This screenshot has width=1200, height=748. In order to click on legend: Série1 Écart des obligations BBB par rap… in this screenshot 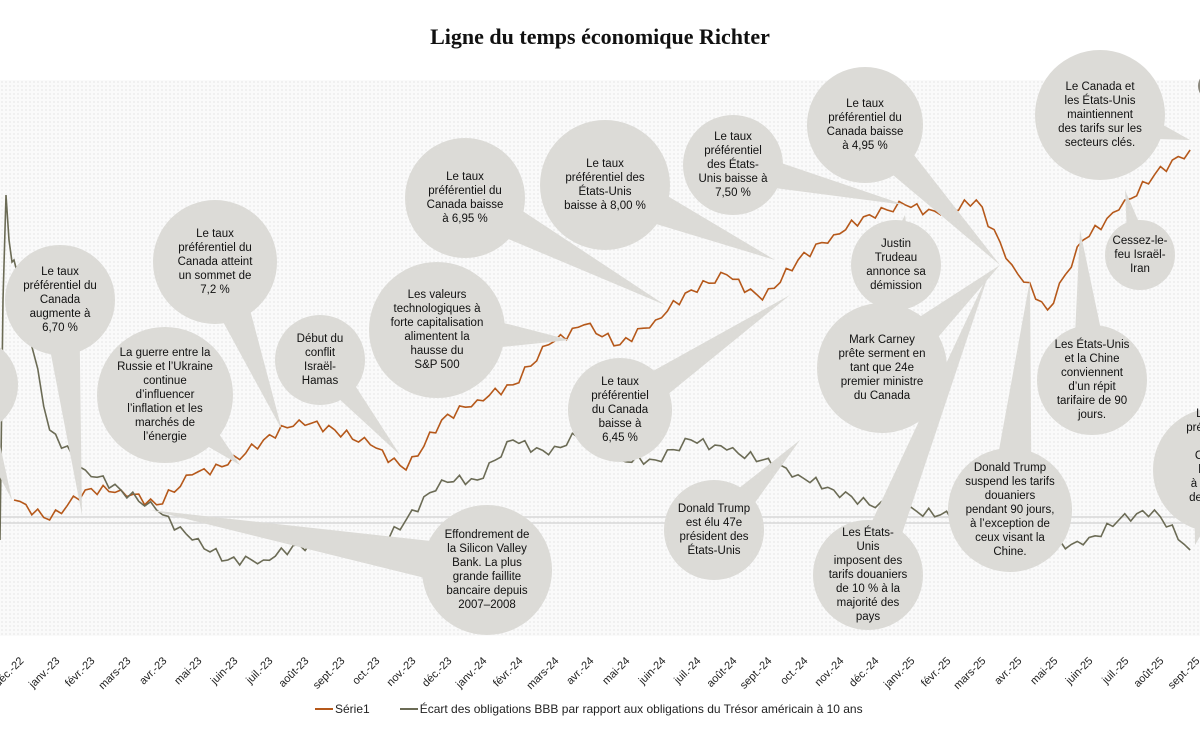, I will do `click(589, 709)`.